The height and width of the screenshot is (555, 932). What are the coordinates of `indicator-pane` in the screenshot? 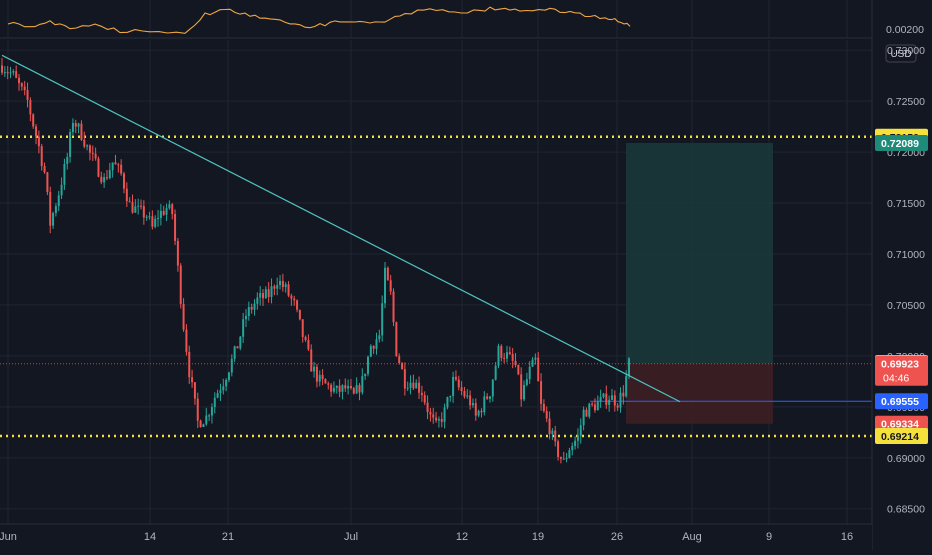 It's located at (319, 20).